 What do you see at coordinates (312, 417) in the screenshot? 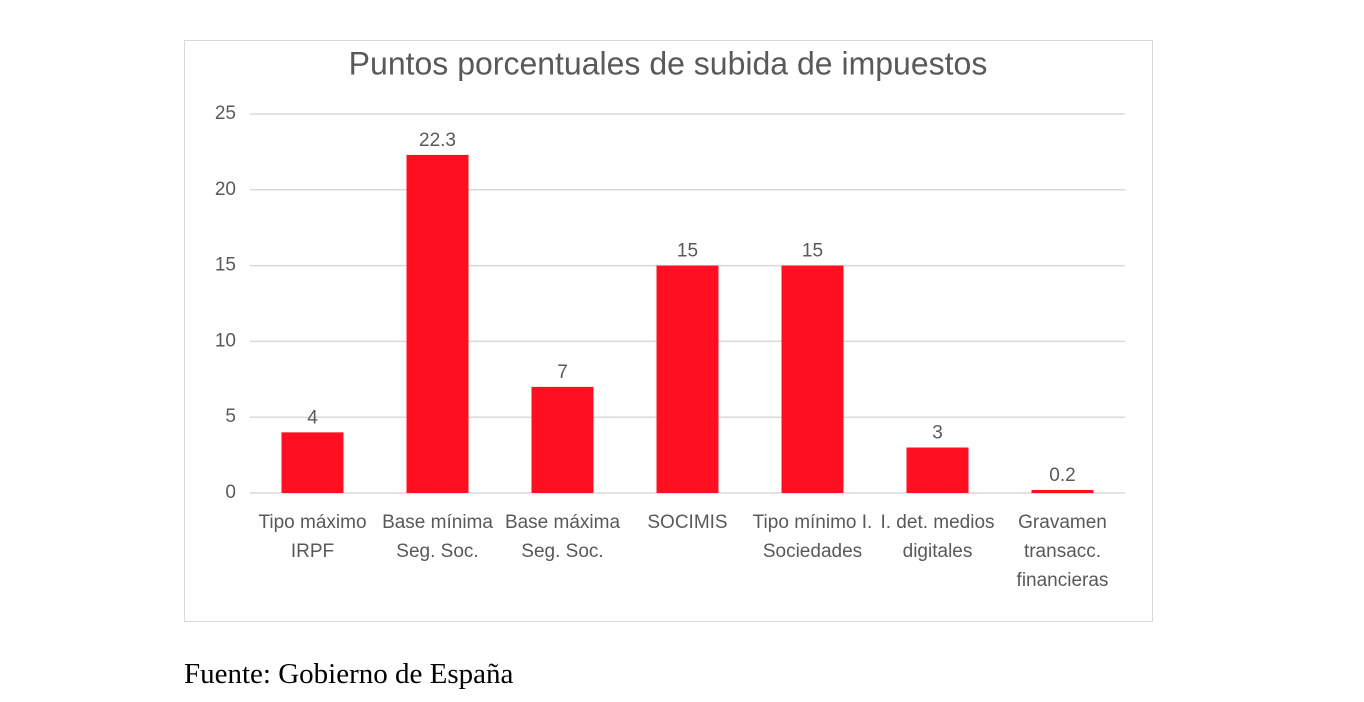
I see `value-label: 4` at bounding box center [312, 417].